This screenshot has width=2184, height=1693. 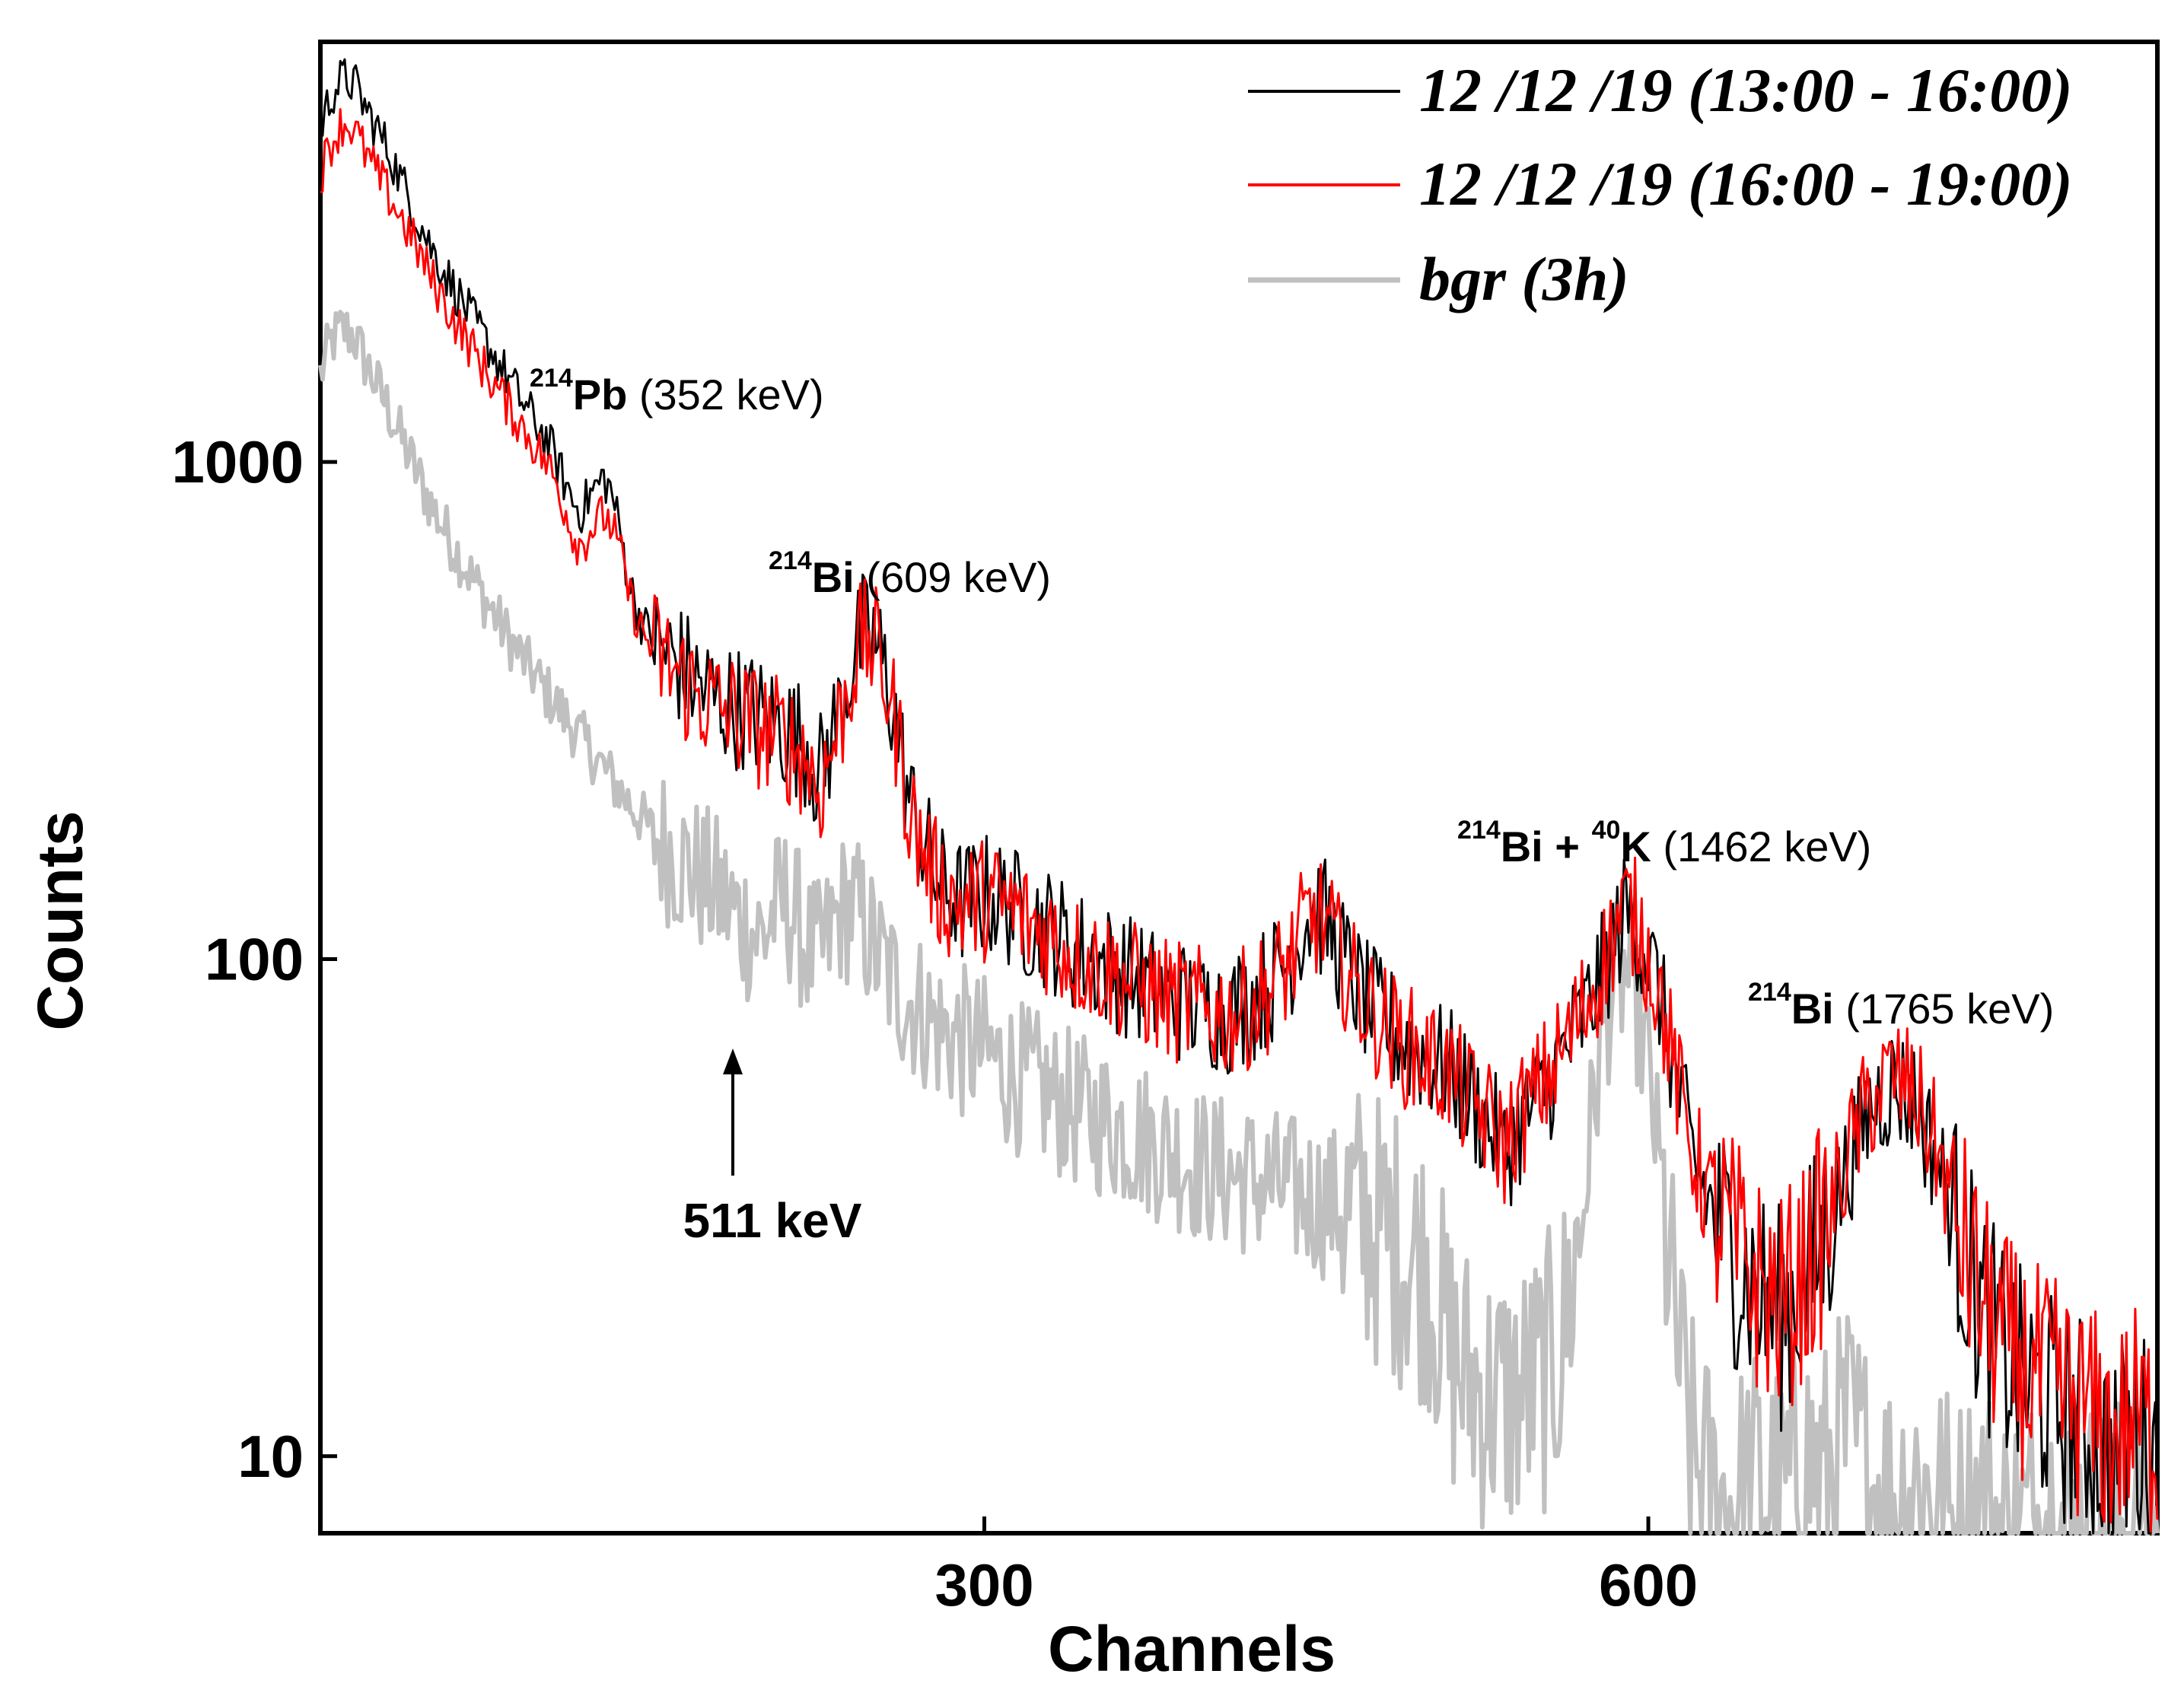 What do you see at coordinates (677, 391) in the screenshot?
I see `annotation-pb214: 214Pb (352 keV)` at bounding box center [677, 391].